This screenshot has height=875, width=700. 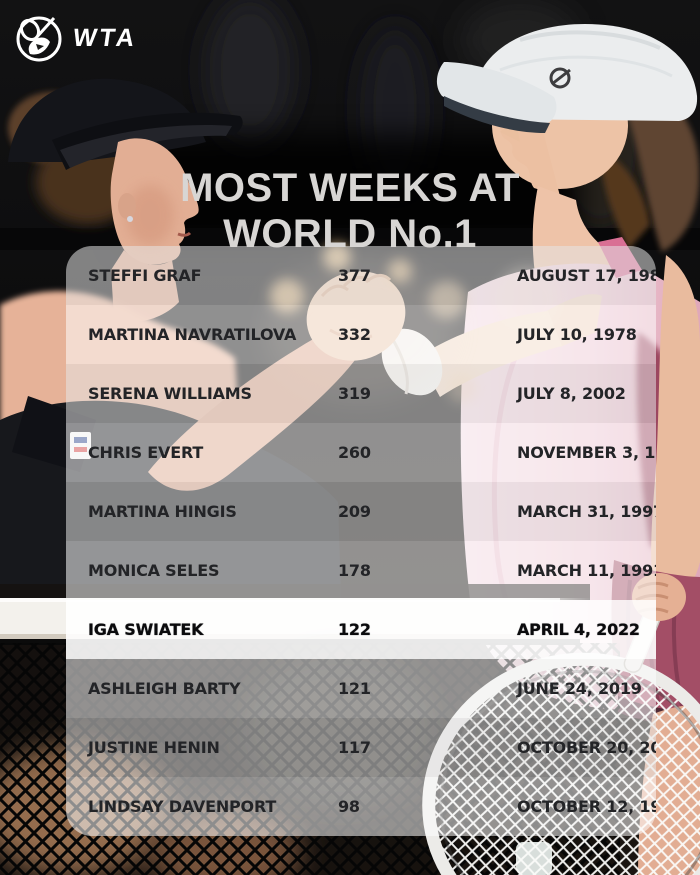 I want to click on page-title: MOST WEEKS AT WORLD No.1, so click(x=350, y=211).